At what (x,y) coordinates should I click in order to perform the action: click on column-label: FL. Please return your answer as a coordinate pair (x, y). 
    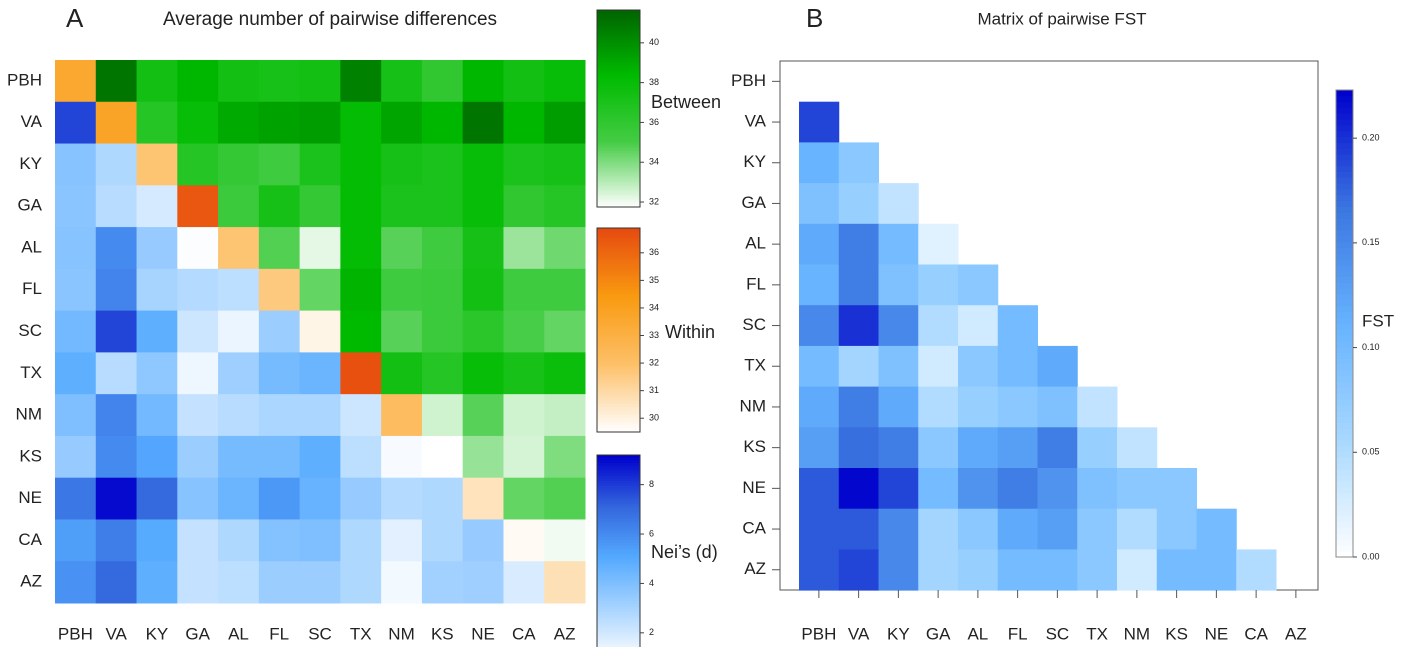
    Looking at the image, I should click on (279, 633).